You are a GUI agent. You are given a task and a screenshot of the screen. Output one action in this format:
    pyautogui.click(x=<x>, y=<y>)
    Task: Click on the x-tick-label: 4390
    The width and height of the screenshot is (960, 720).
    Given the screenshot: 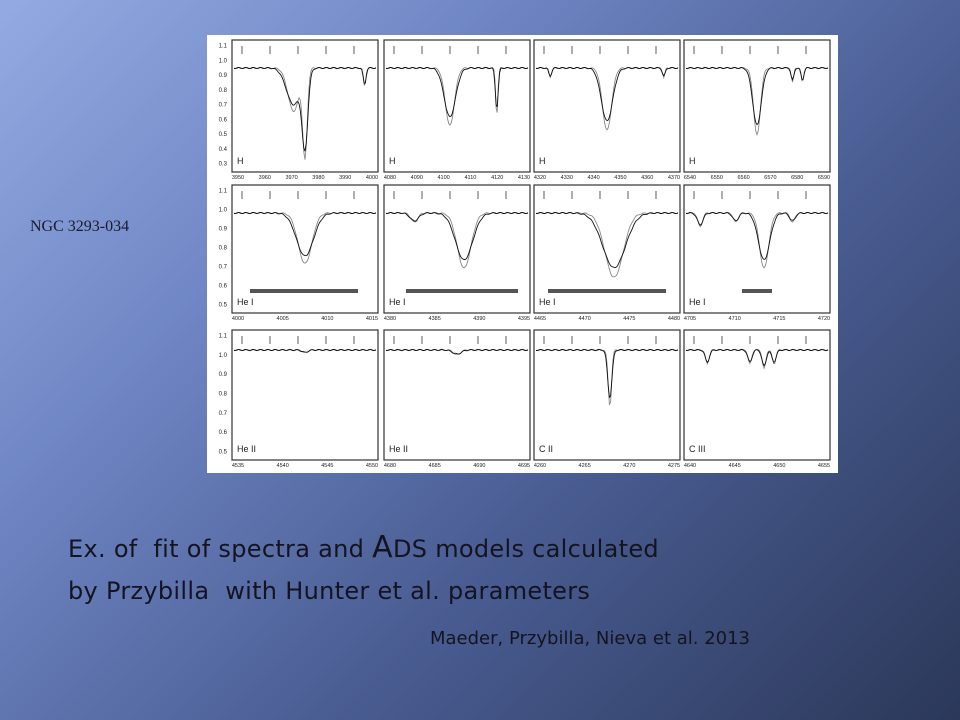 What is the action you would take?
    pyautogui.click(x=479, y=319)
    